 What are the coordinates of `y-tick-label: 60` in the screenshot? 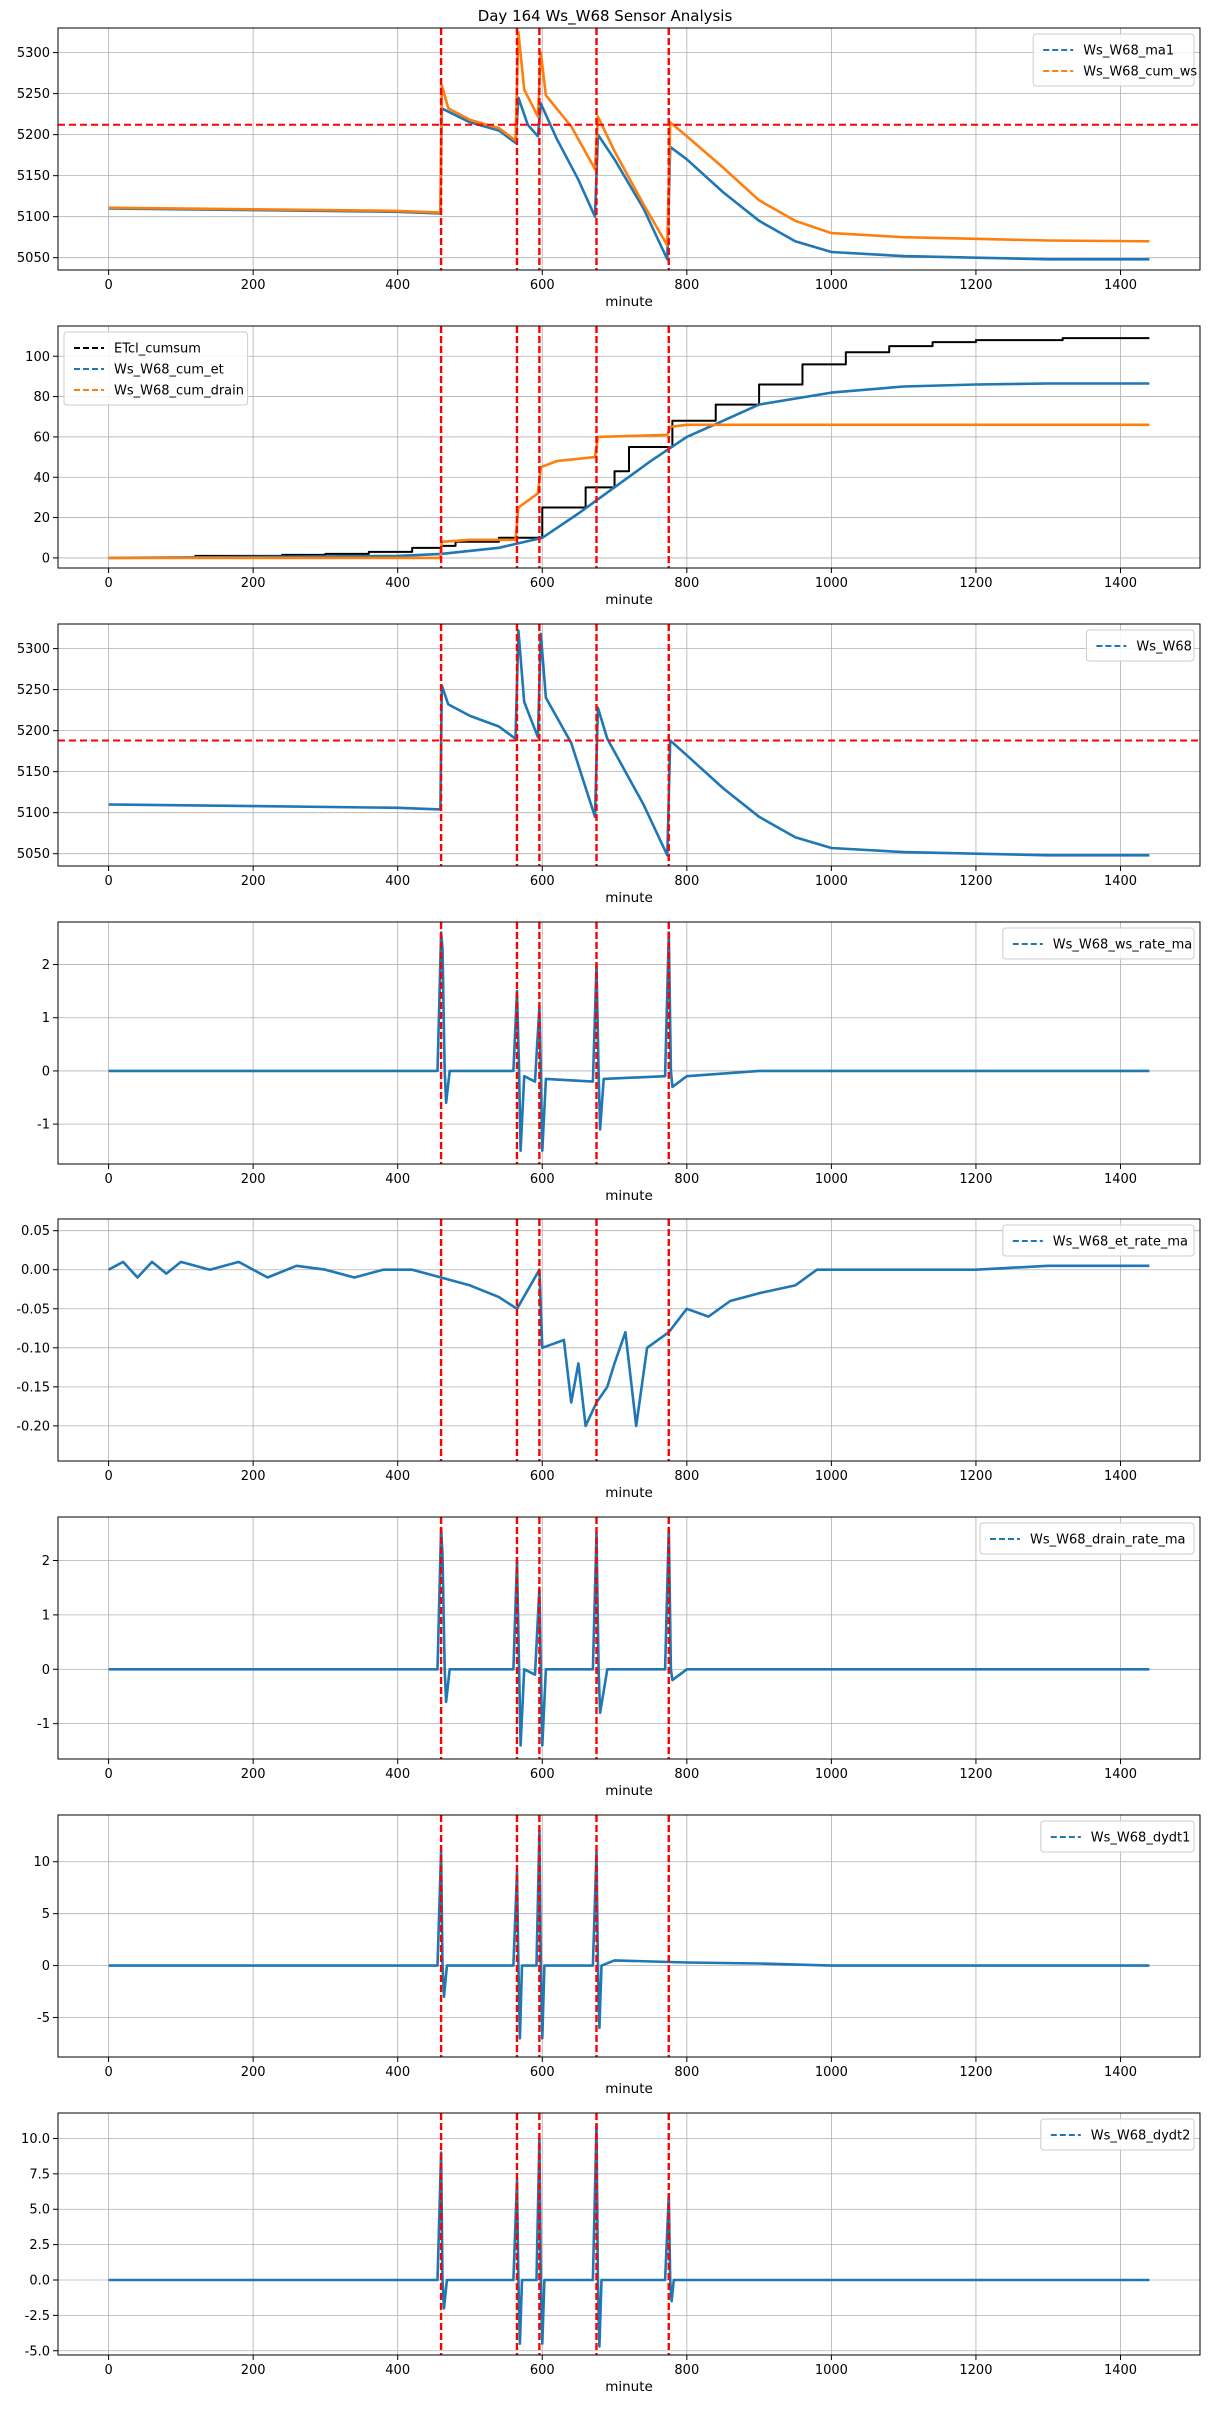 It's located at (41, 437).